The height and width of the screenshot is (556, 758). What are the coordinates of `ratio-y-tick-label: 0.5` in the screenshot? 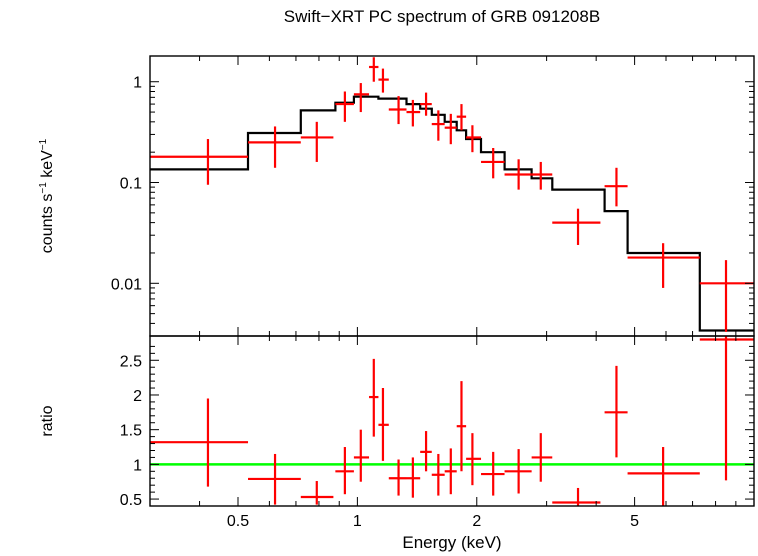 It's located at (131, 500).